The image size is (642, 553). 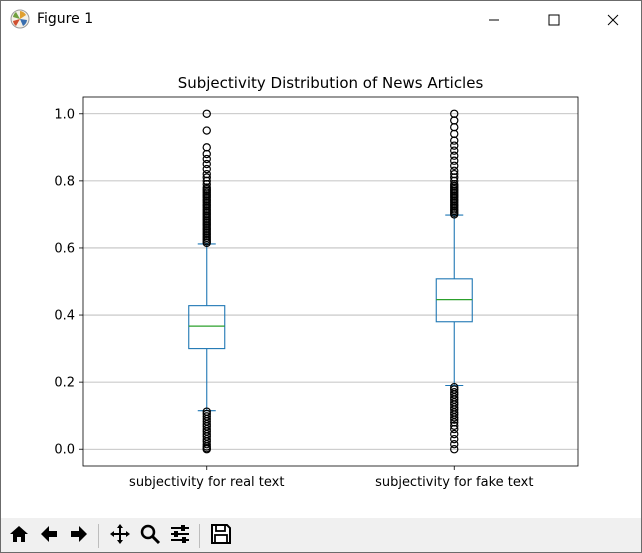 I want to click on save-button, so click(x=221, y=536).